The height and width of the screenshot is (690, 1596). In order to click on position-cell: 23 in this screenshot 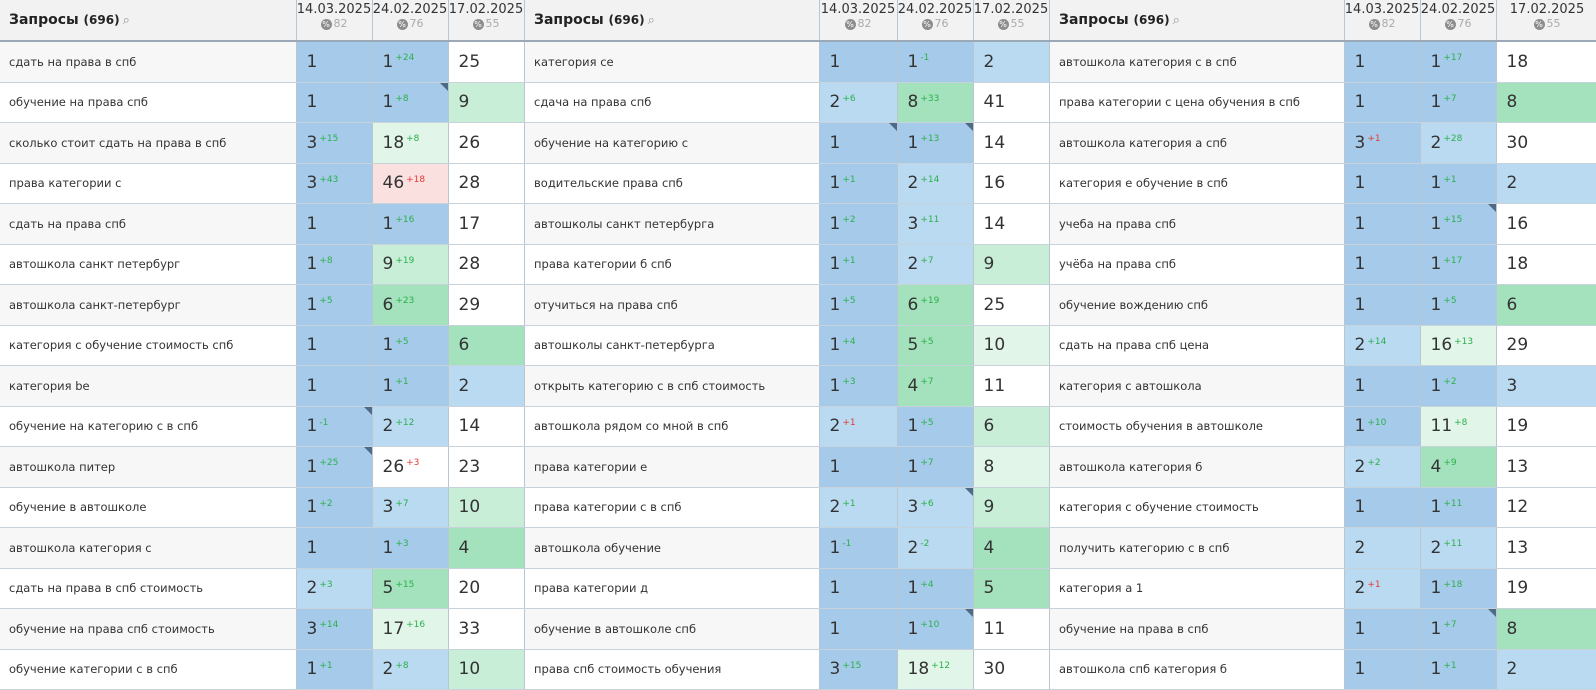, I will do `click(486, 467)`.